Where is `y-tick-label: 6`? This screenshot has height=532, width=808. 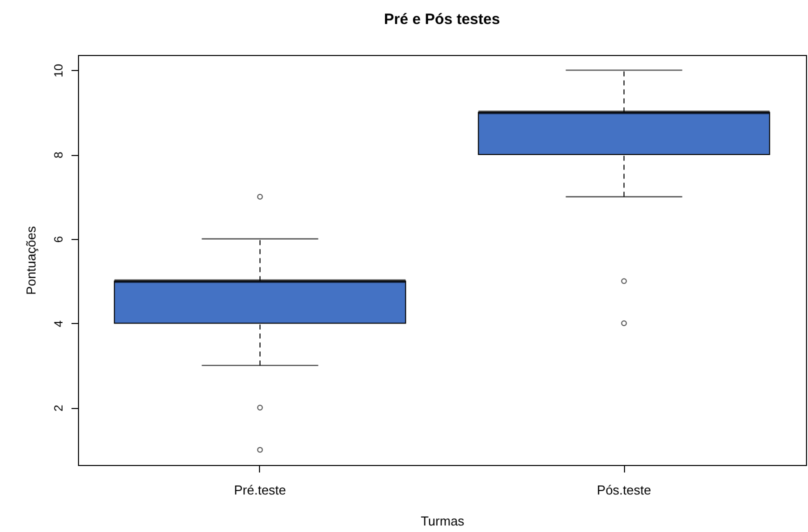
y-tick-label: 6 is located at coordinates (59, 239).